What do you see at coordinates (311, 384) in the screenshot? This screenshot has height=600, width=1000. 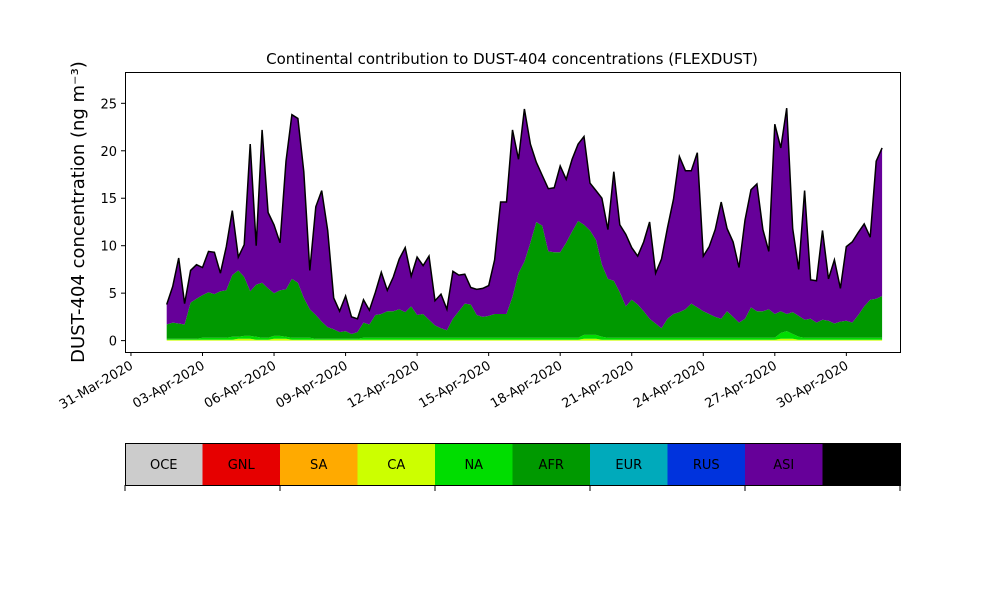 I see `x-tick-label: 09-Apr-2020` at bounding box center [311, 384].